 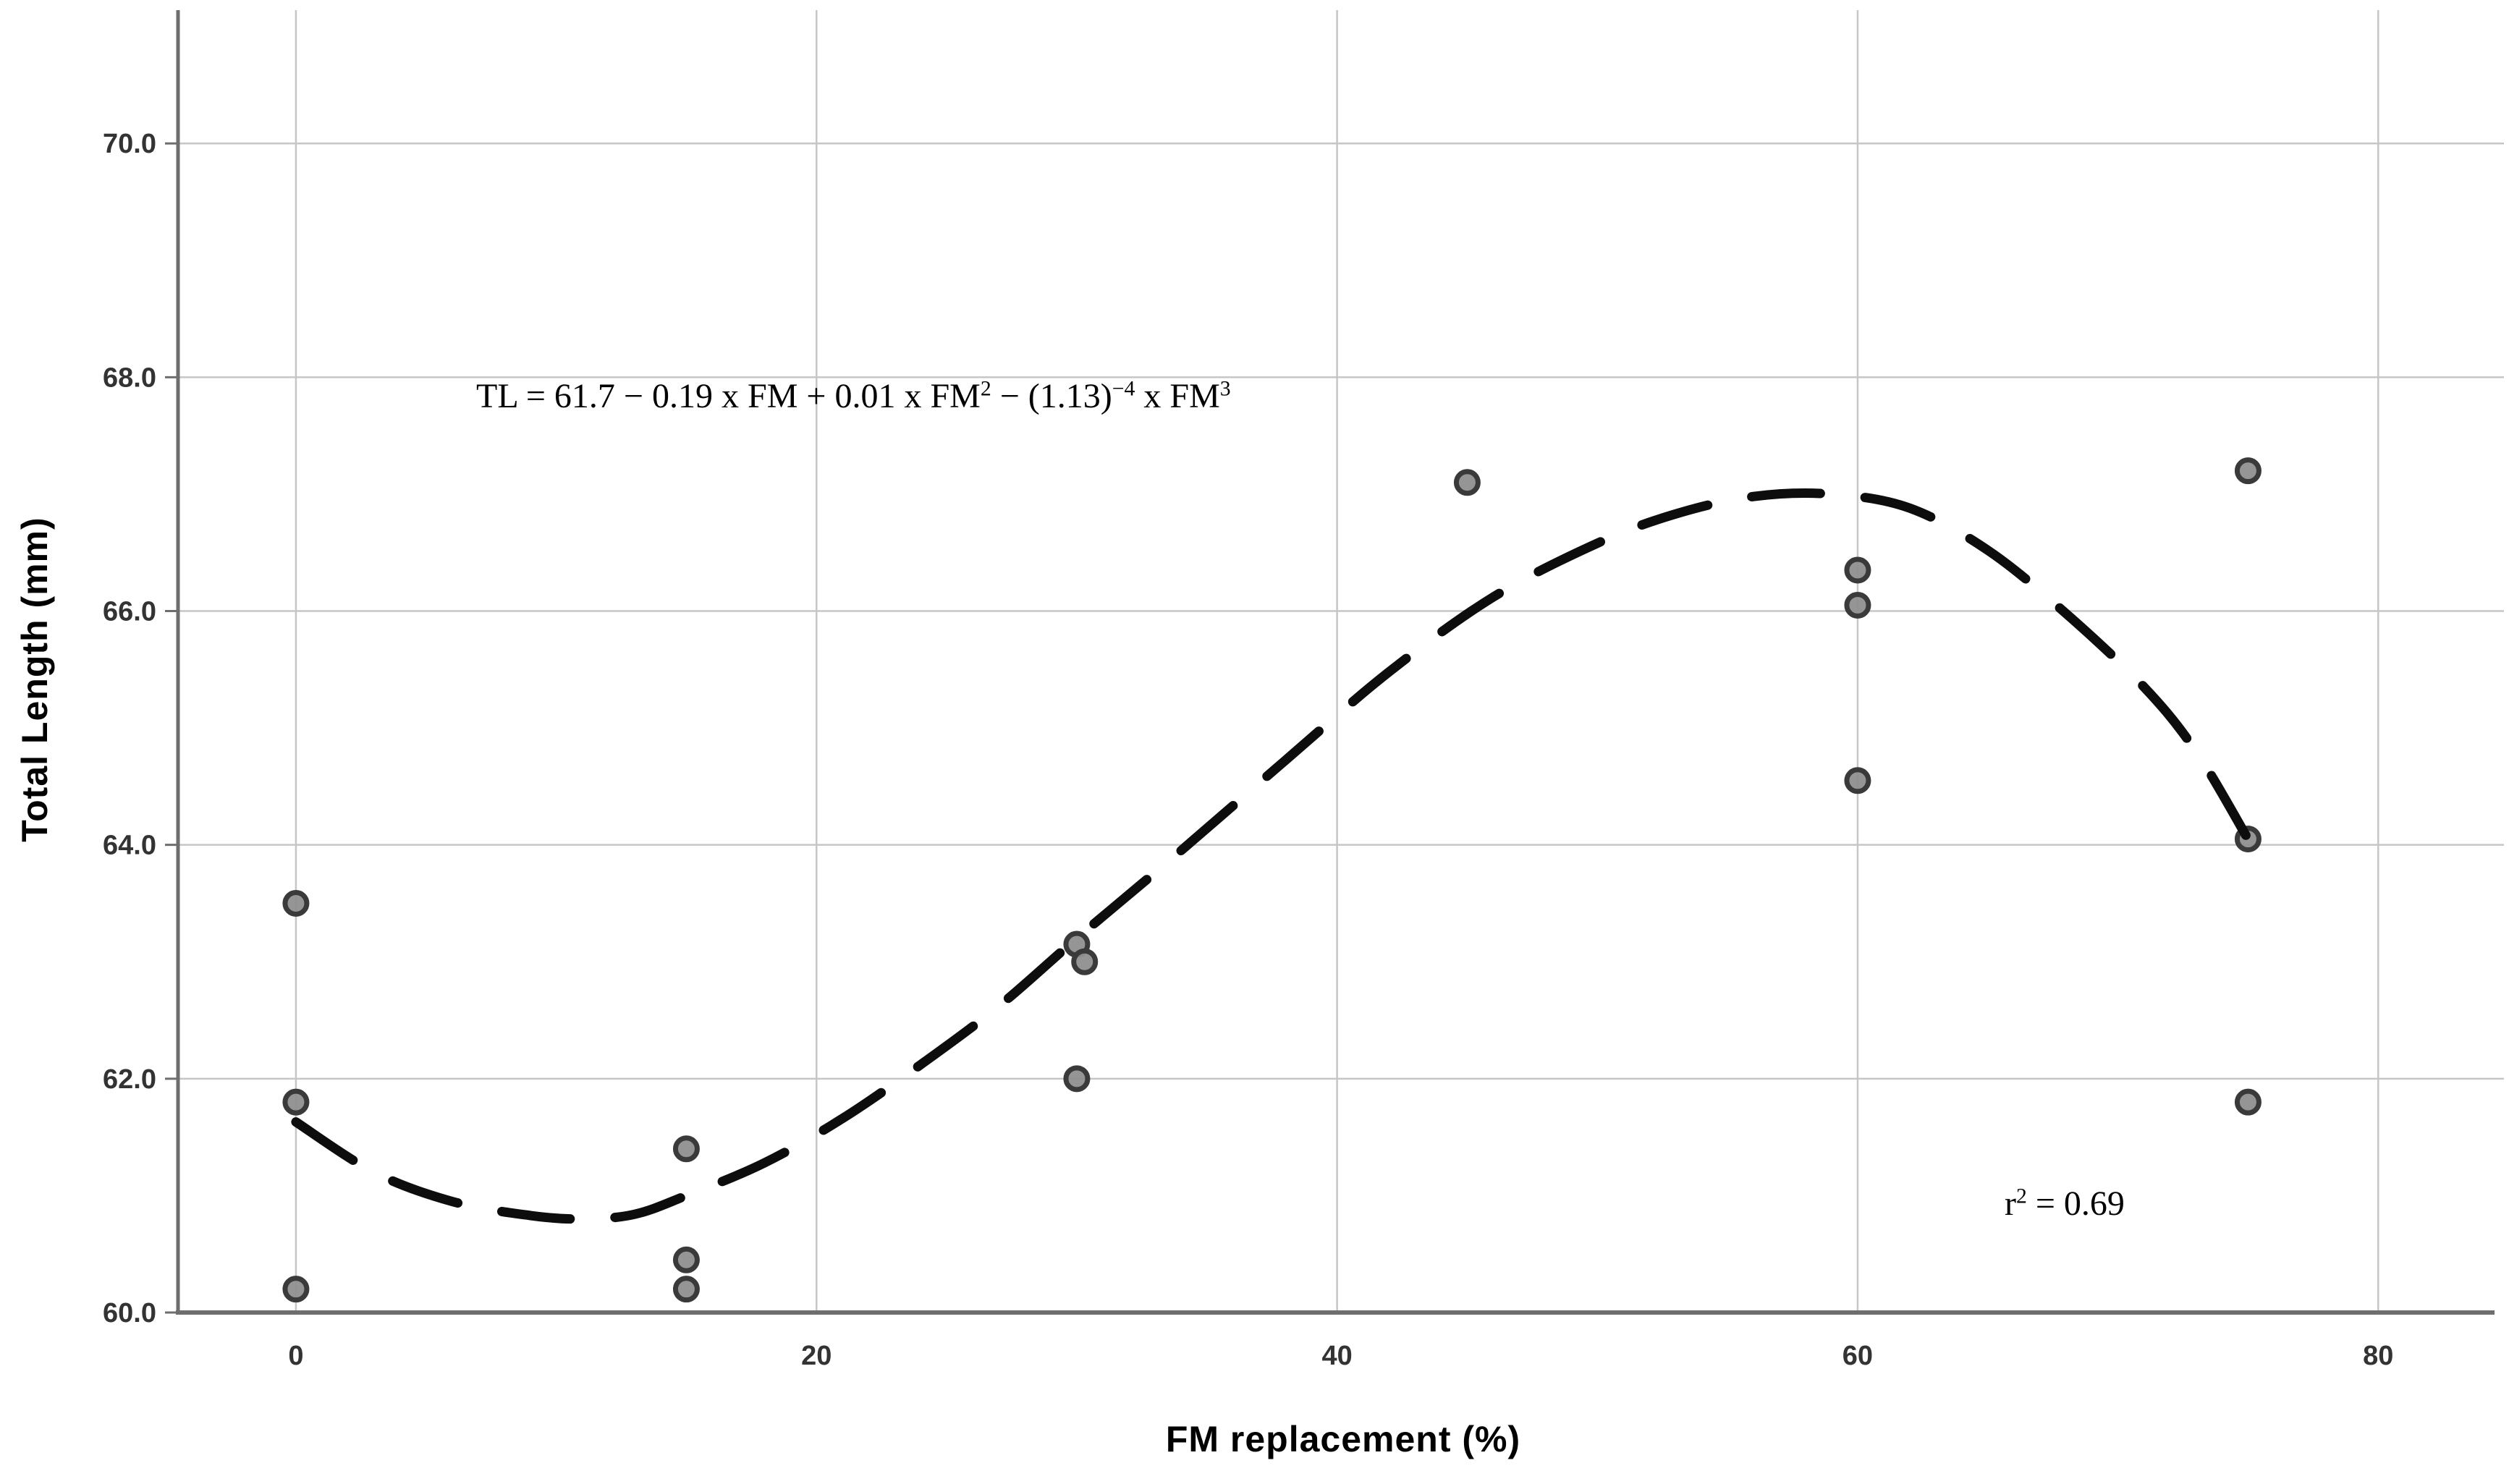 I want to click on y-axis-title: Total Length (mm), so click(x=34, y=679).